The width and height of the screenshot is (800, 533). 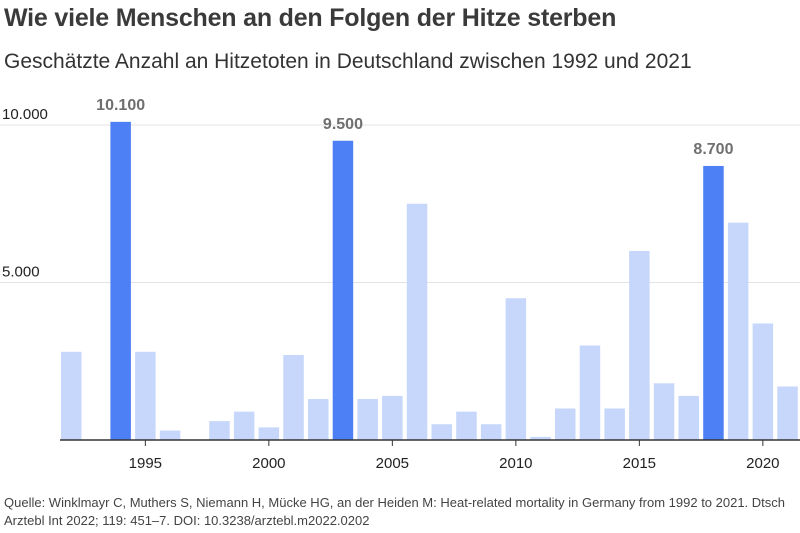 What do you see at coordinates (417, 321) in the screenshot?
I see `bar-2006` at bounding box center [417, 321].